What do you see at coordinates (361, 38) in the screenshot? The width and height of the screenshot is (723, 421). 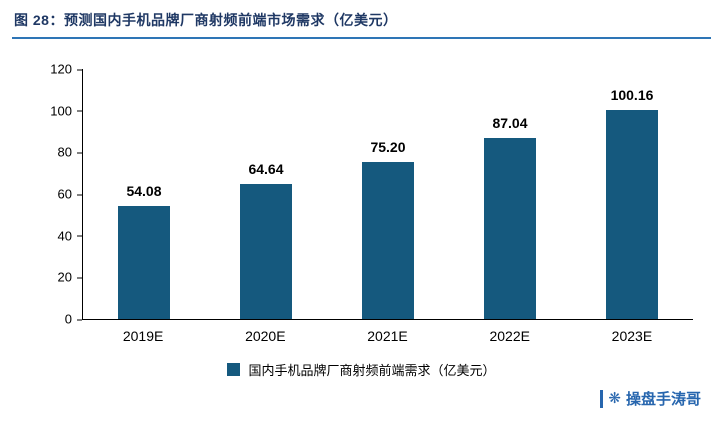 I see `title-underline` at bounding box center [361, 38].